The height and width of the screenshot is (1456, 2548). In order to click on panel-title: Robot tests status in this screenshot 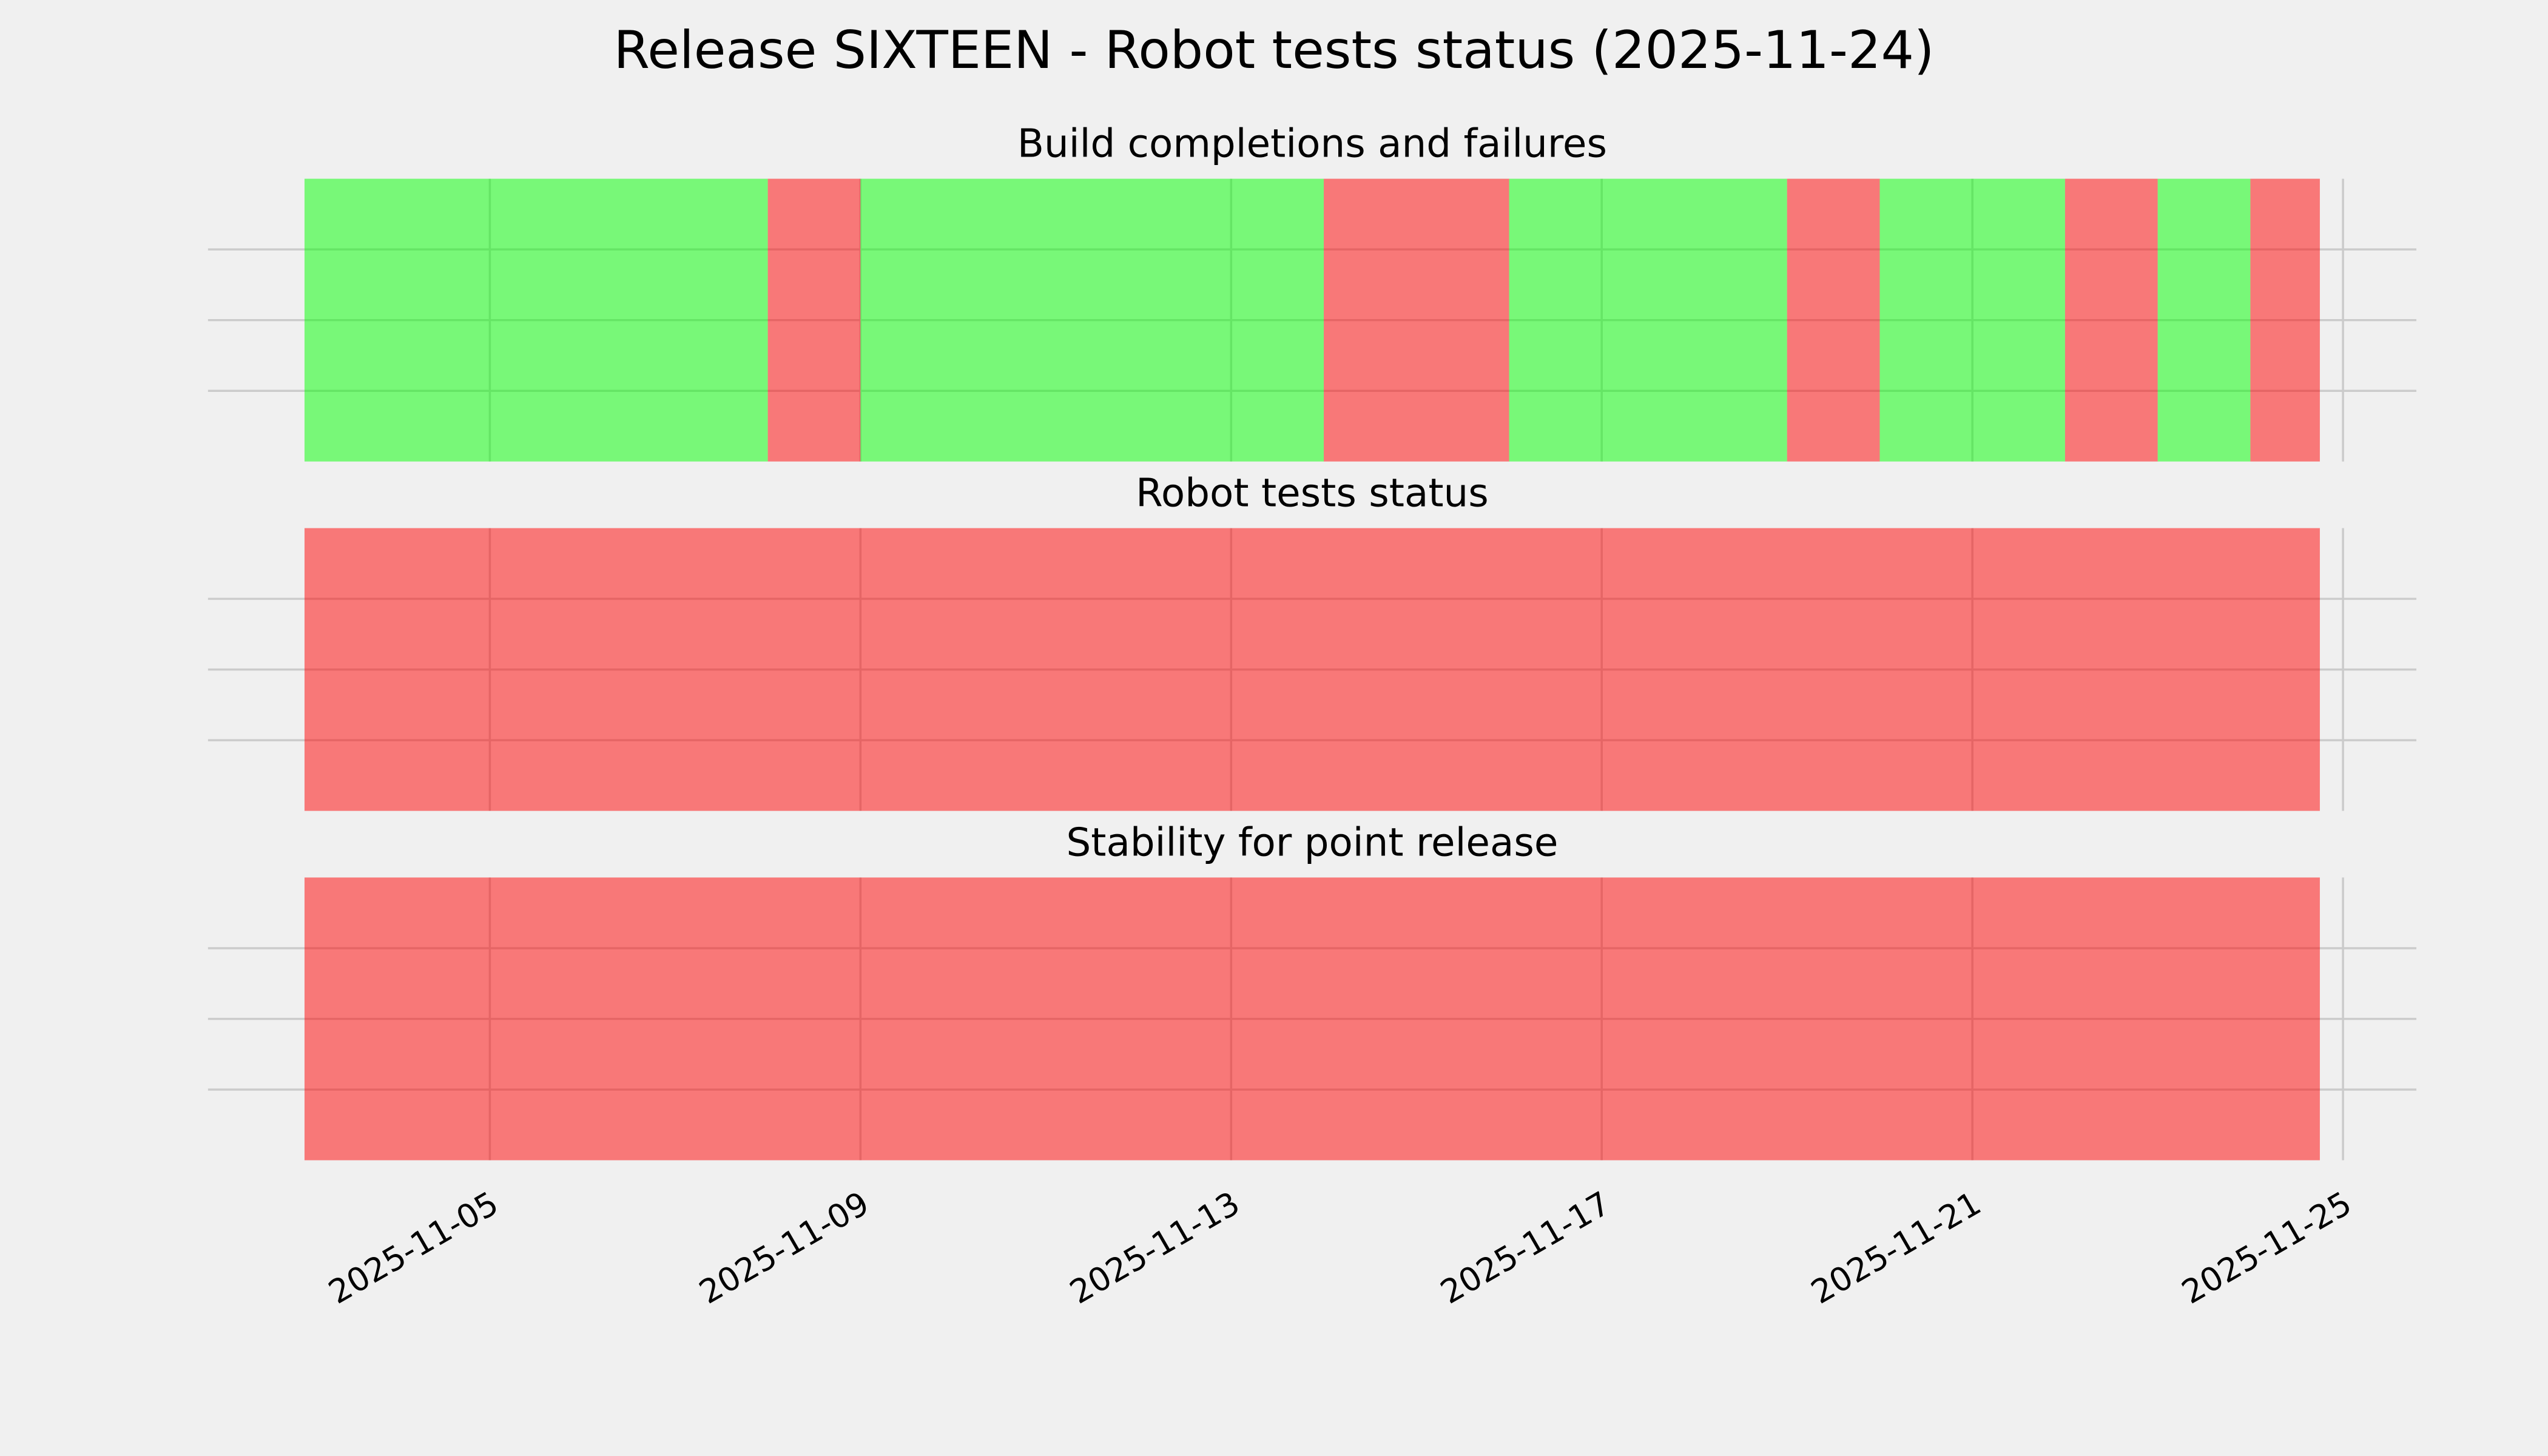, I will do `click(1312, 493)`.